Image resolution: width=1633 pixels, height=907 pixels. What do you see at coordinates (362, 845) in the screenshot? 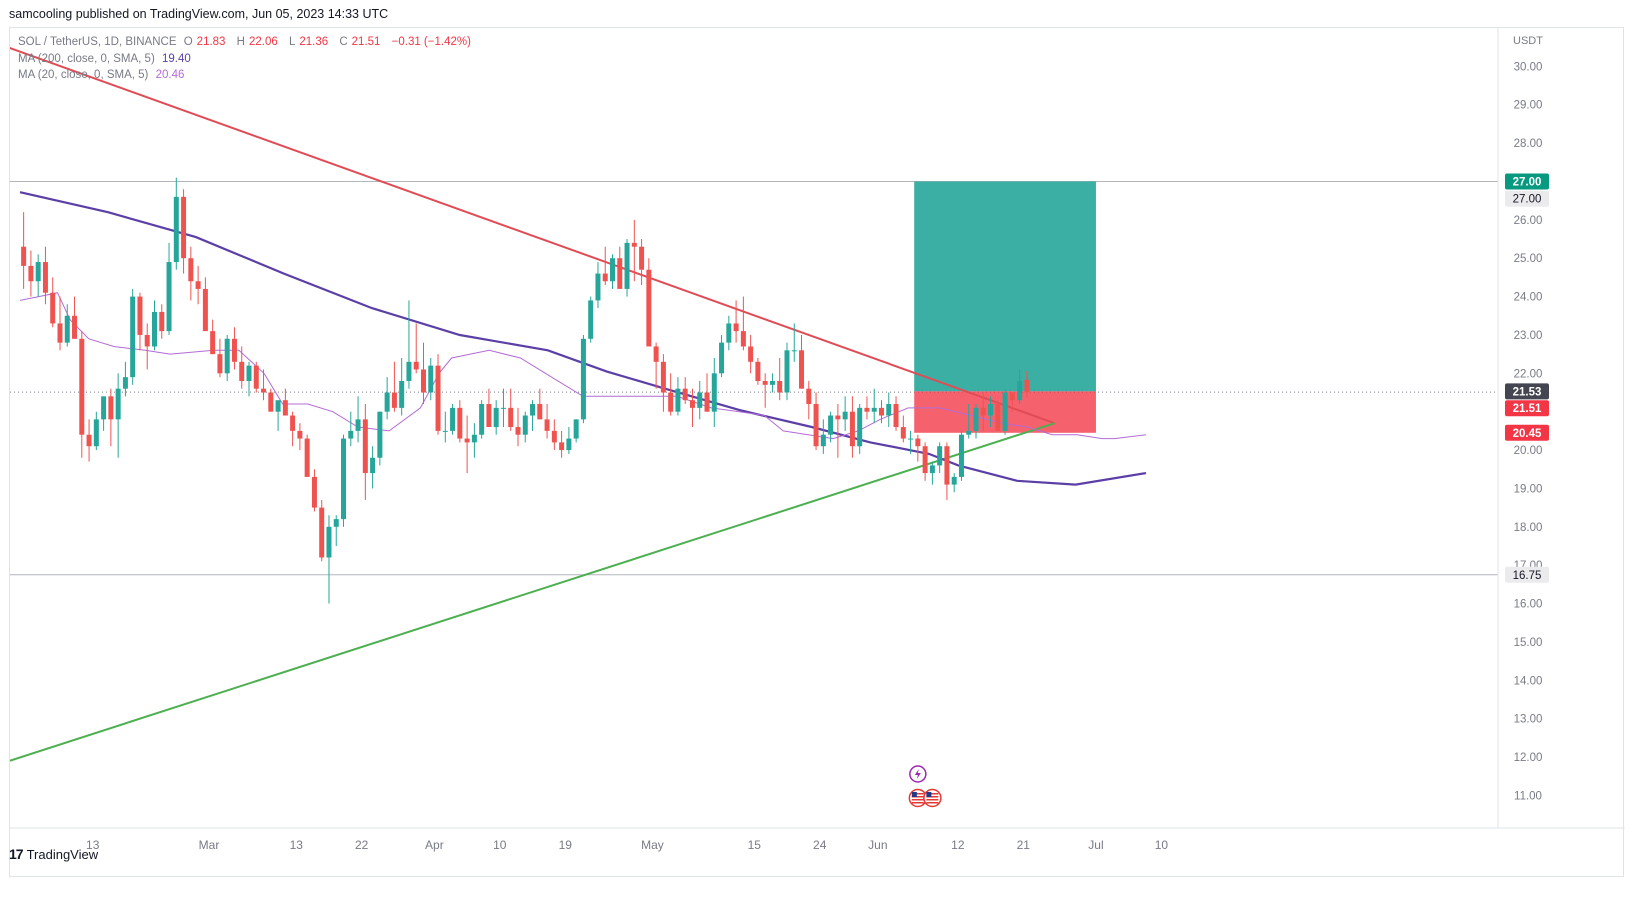
I see `x-tick-label: 22` at bounding box center [362, 845].